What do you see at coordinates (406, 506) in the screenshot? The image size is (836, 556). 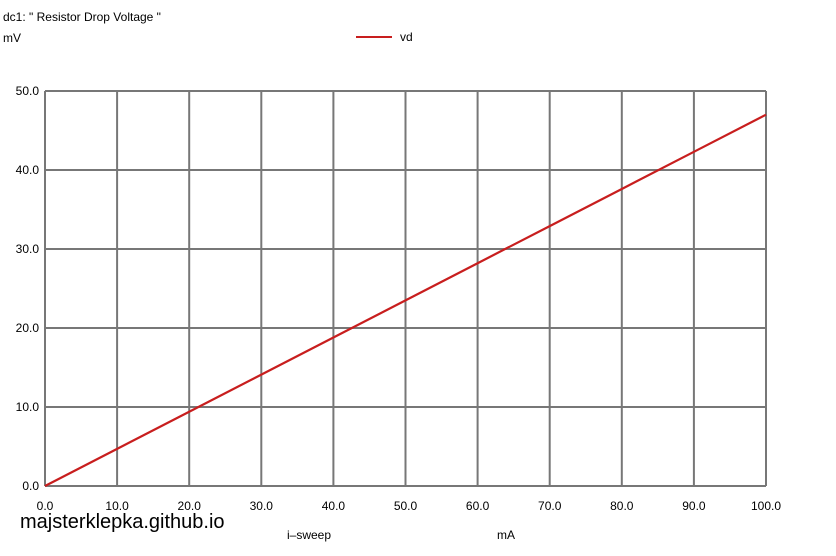 I see `x-tick-label-5: 50.0` at bounding box center [406, 506].